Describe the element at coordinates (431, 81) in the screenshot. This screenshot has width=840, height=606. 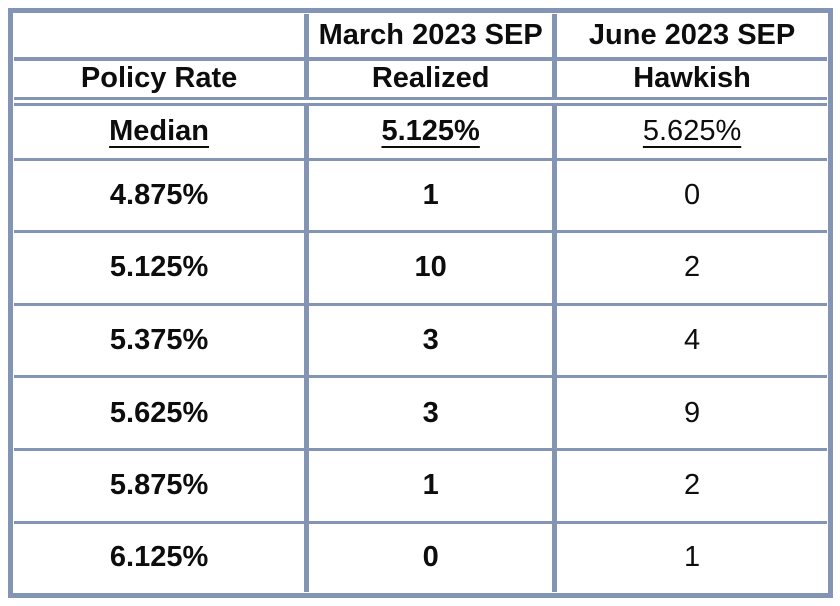
I see `col-header-realized: Realized` at that location.